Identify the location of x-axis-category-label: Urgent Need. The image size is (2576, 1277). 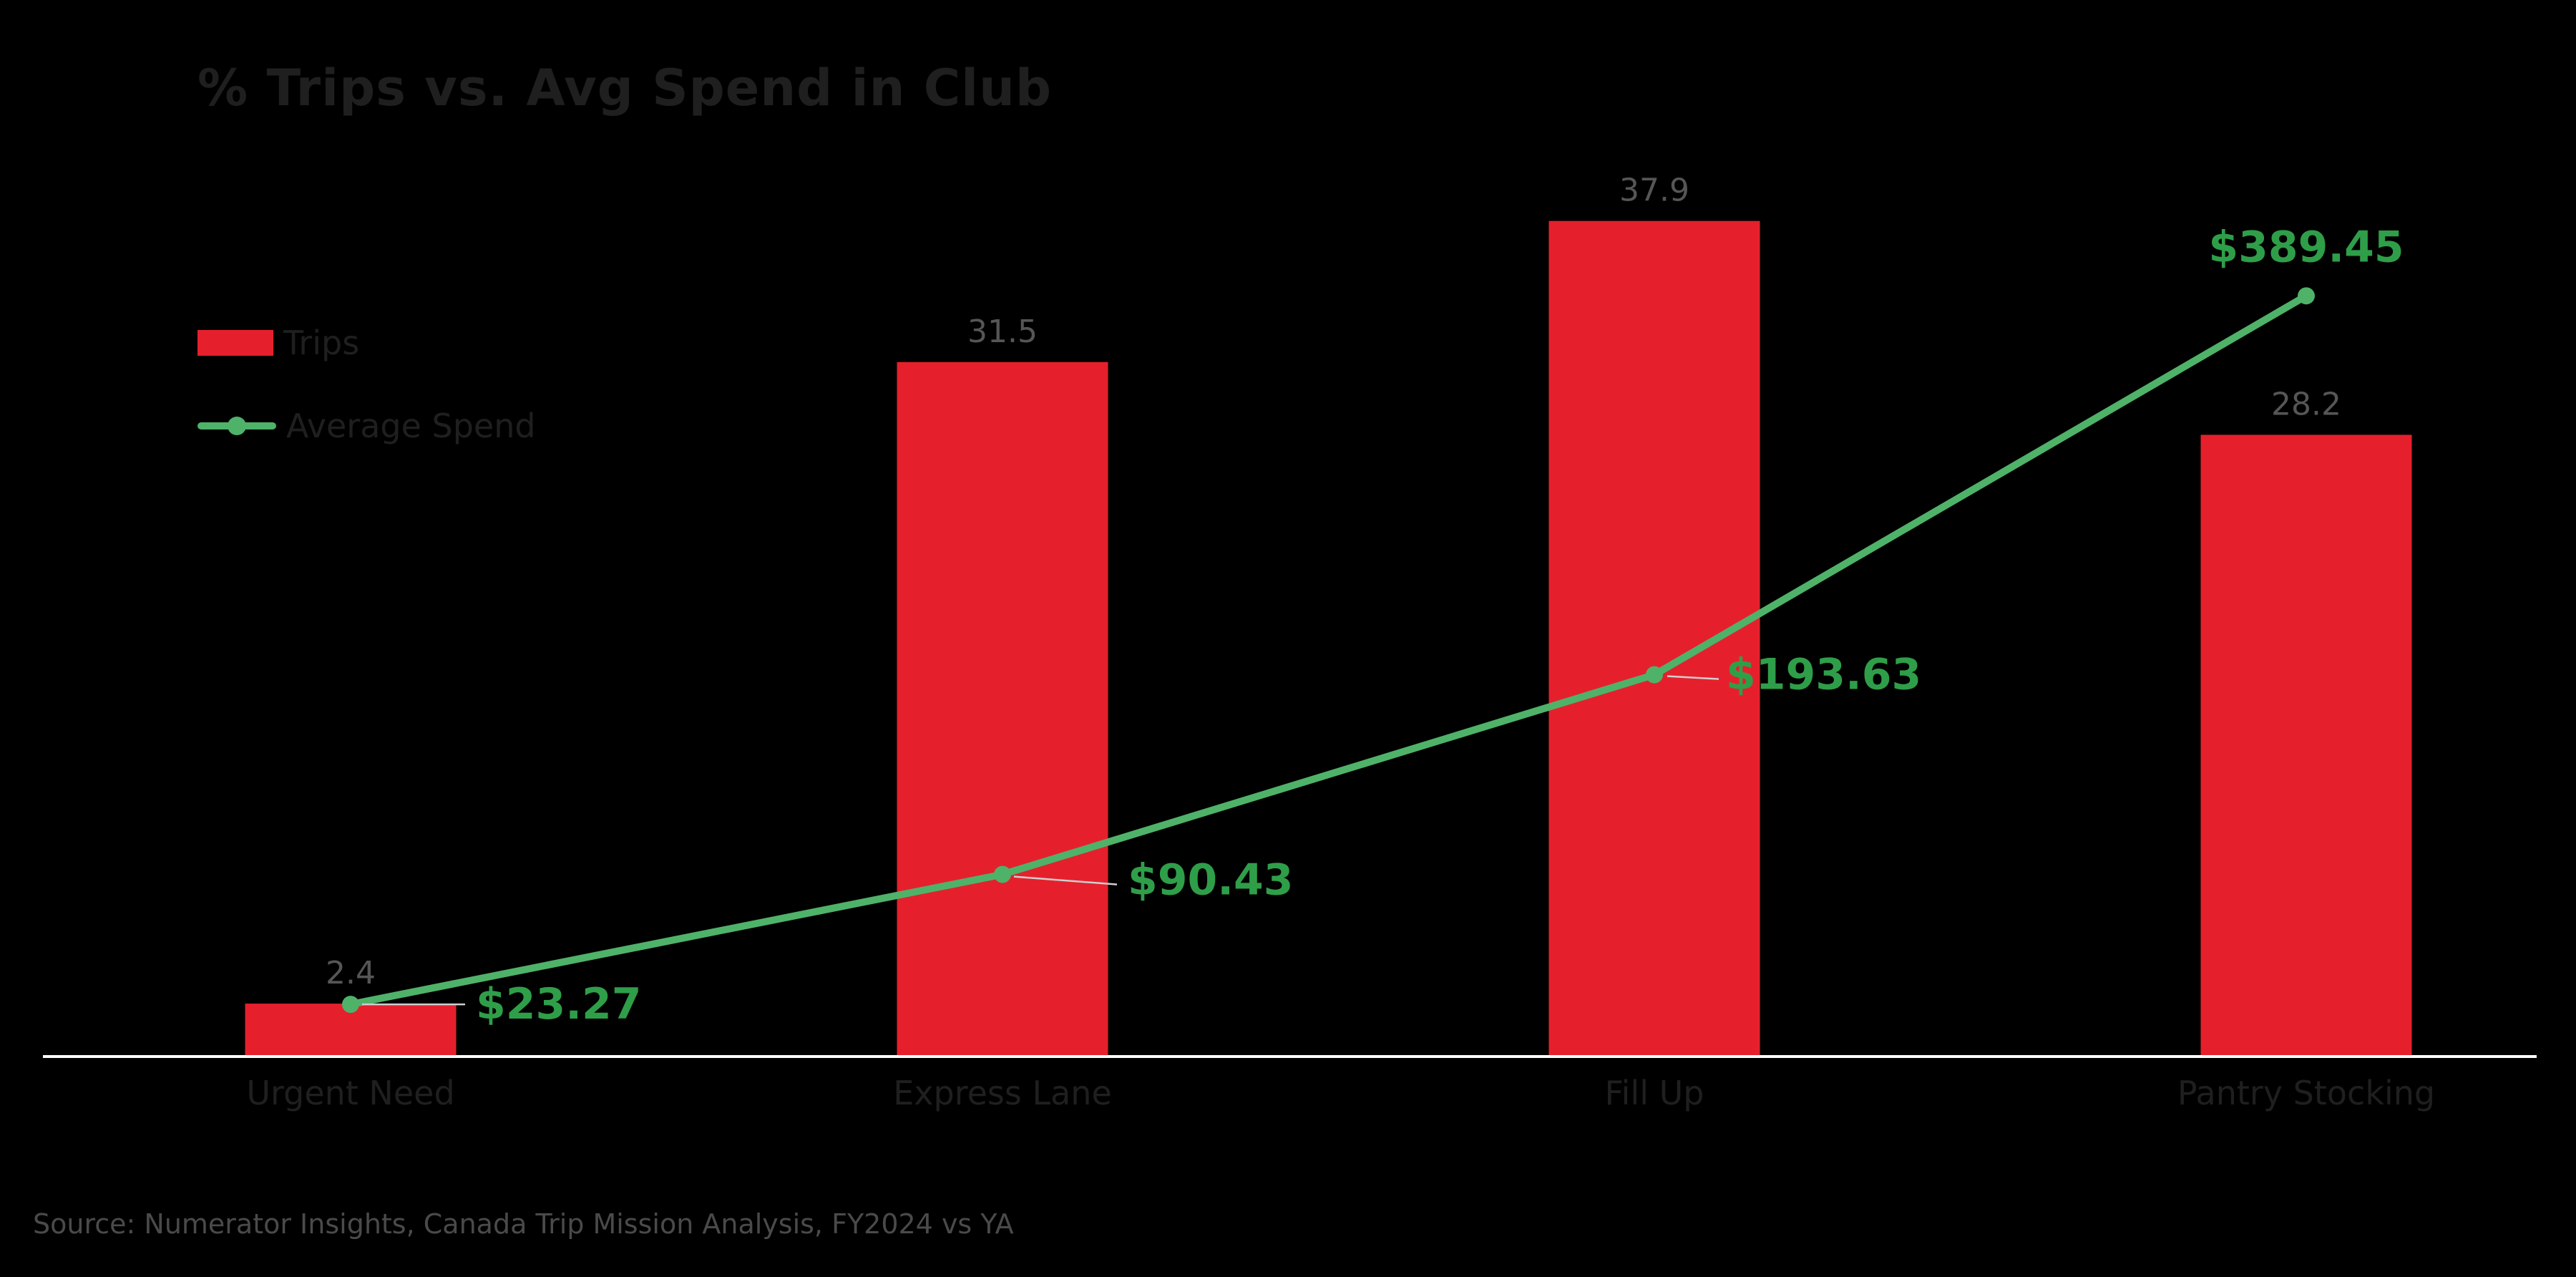
(350, 1093).